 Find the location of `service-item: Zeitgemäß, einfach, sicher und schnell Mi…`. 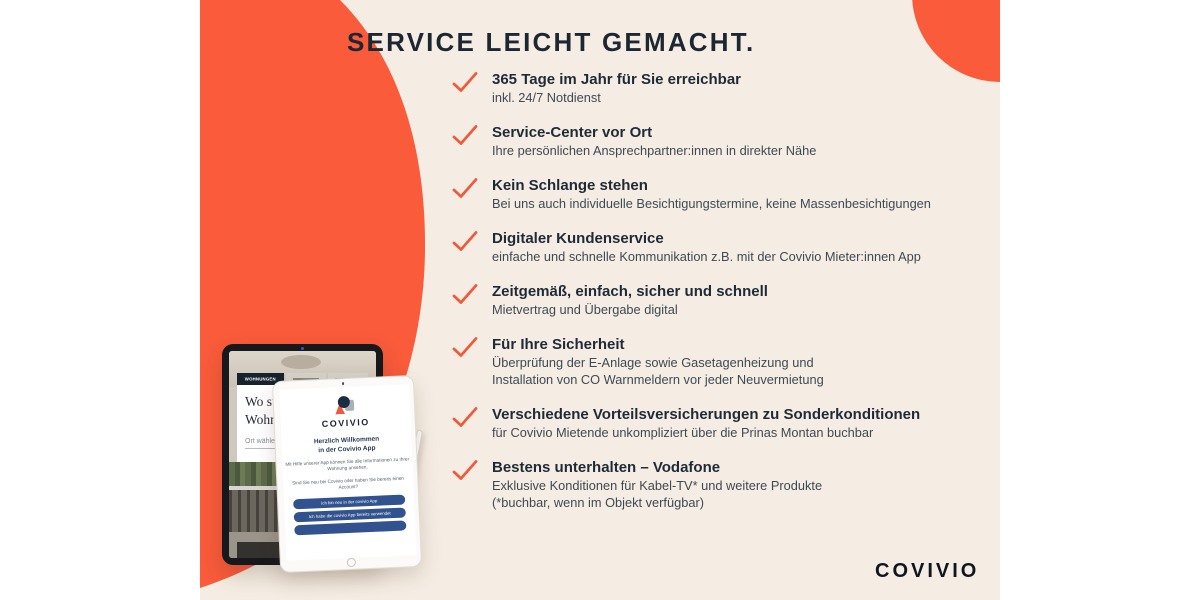

service-item: Zeitgemäß, einfach, sicher und schnell Mi… is located at coordinates (722, 300).